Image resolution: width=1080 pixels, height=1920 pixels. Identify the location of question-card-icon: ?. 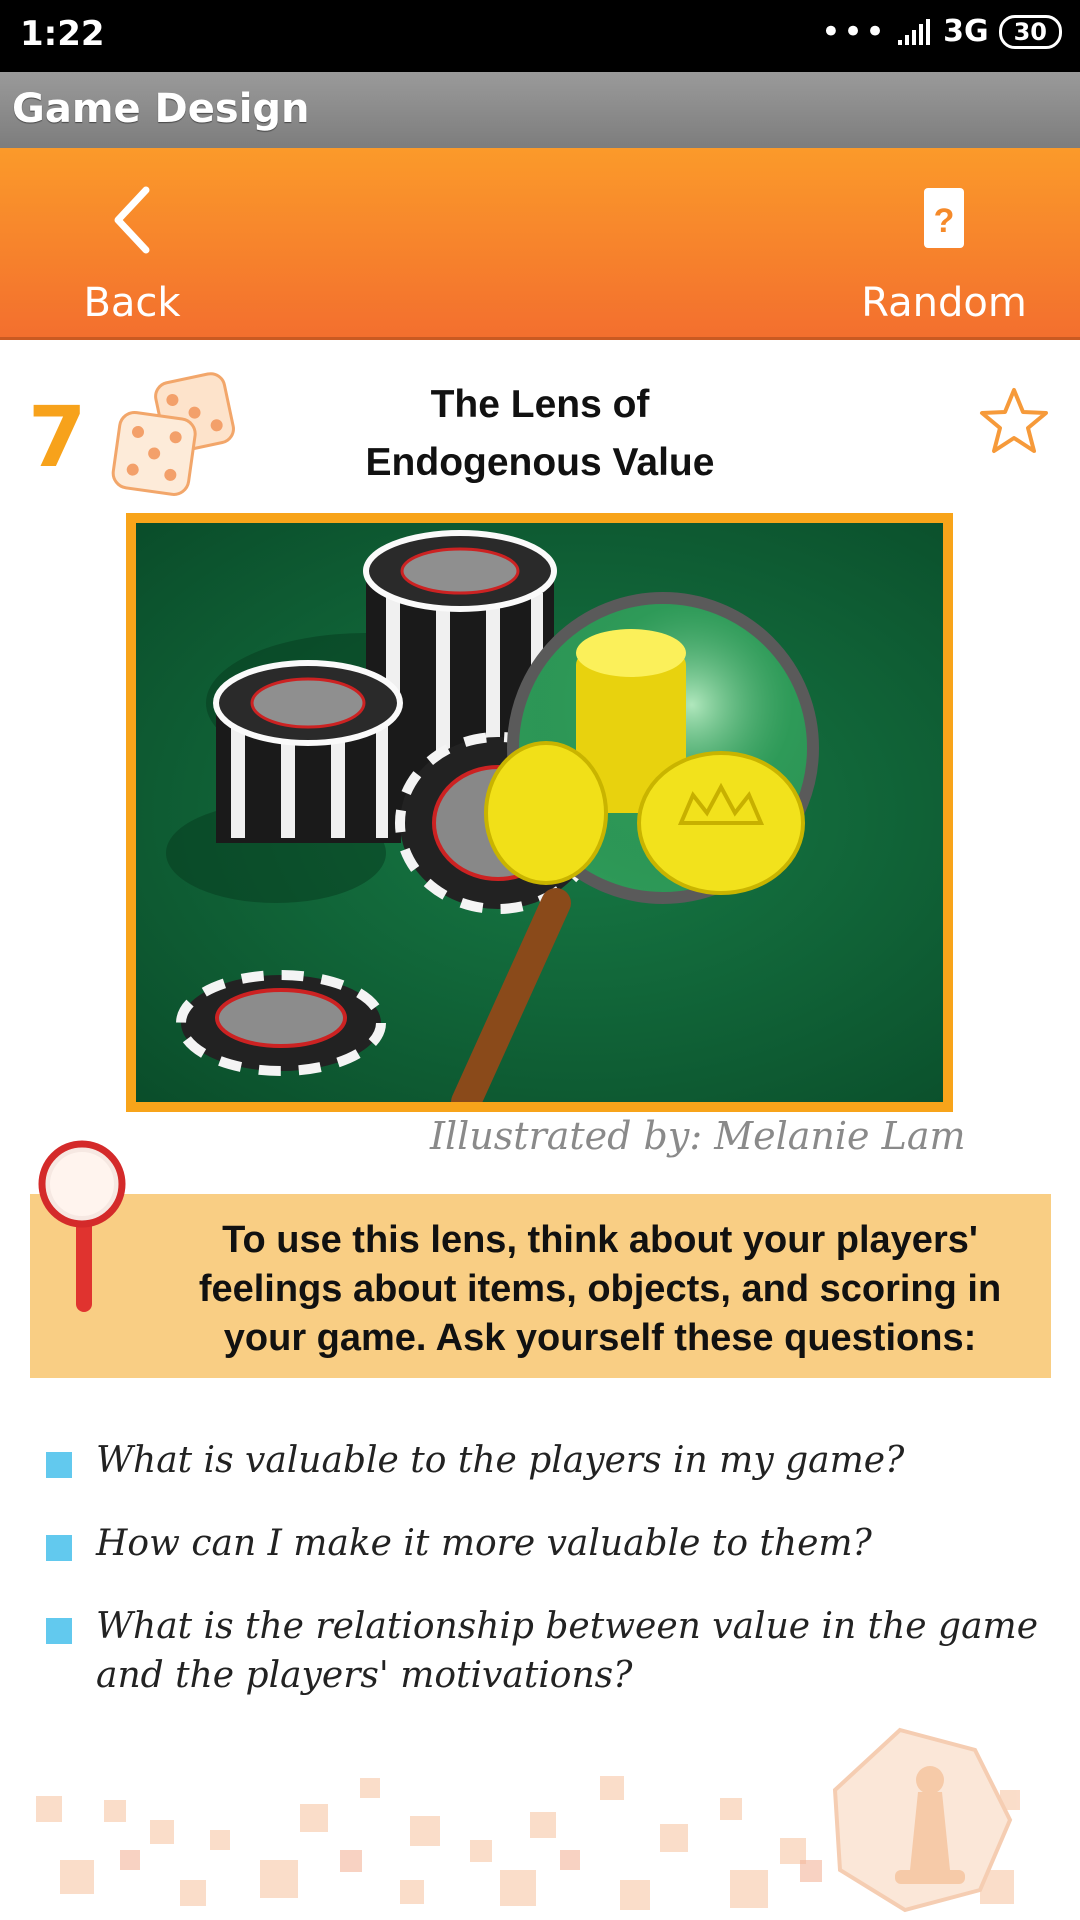
(944, 218).